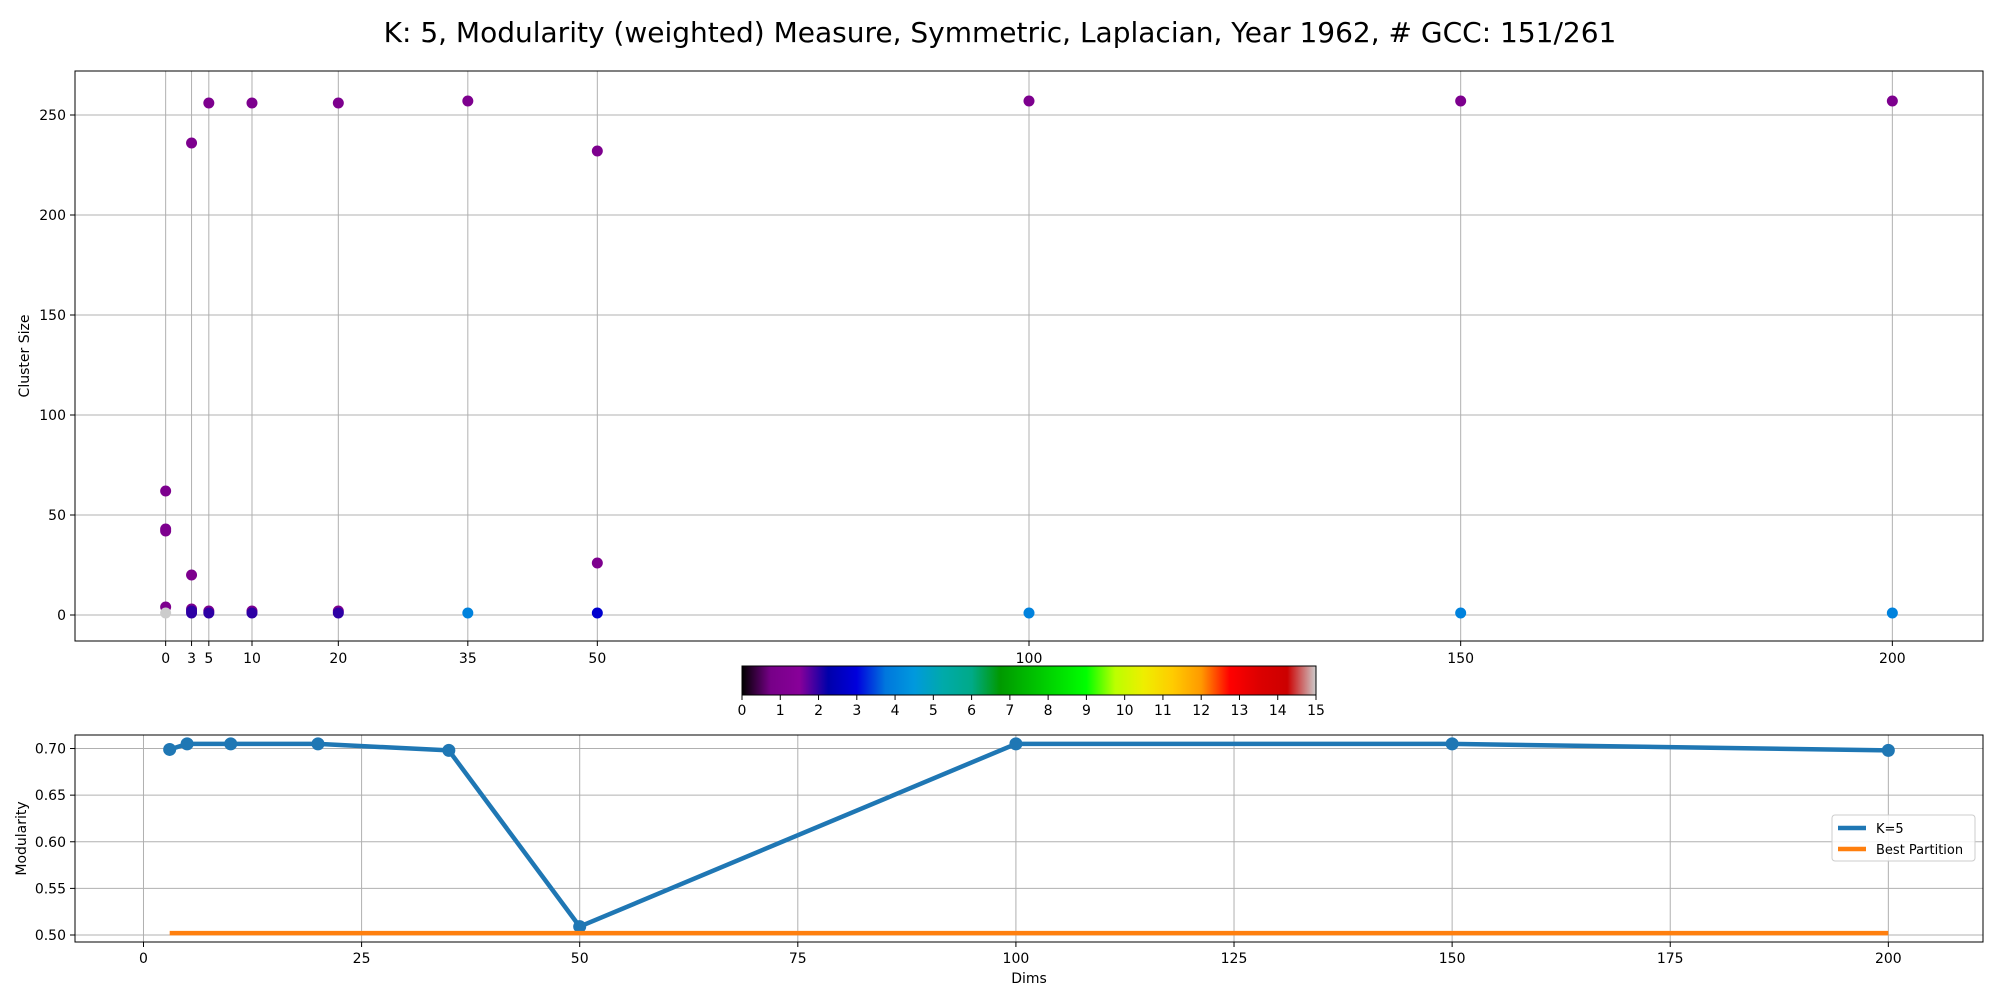 The height and width of the screenshot is (1000, 2000). I want to click on y-axis-label: Modularity, so click(22, 838).